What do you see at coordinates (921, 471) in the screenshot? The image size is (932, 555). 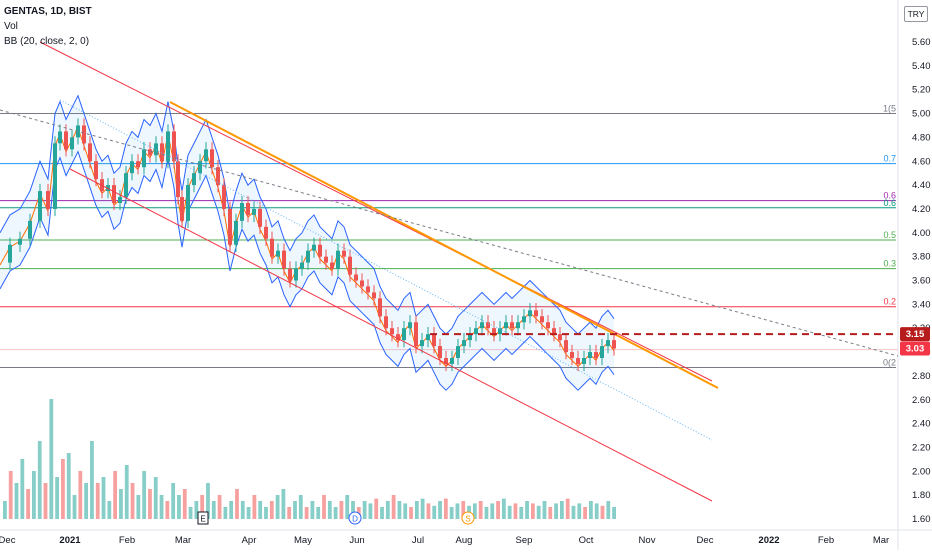 I see `y-tick-label: 2.00` at bounding box center [921, 471].